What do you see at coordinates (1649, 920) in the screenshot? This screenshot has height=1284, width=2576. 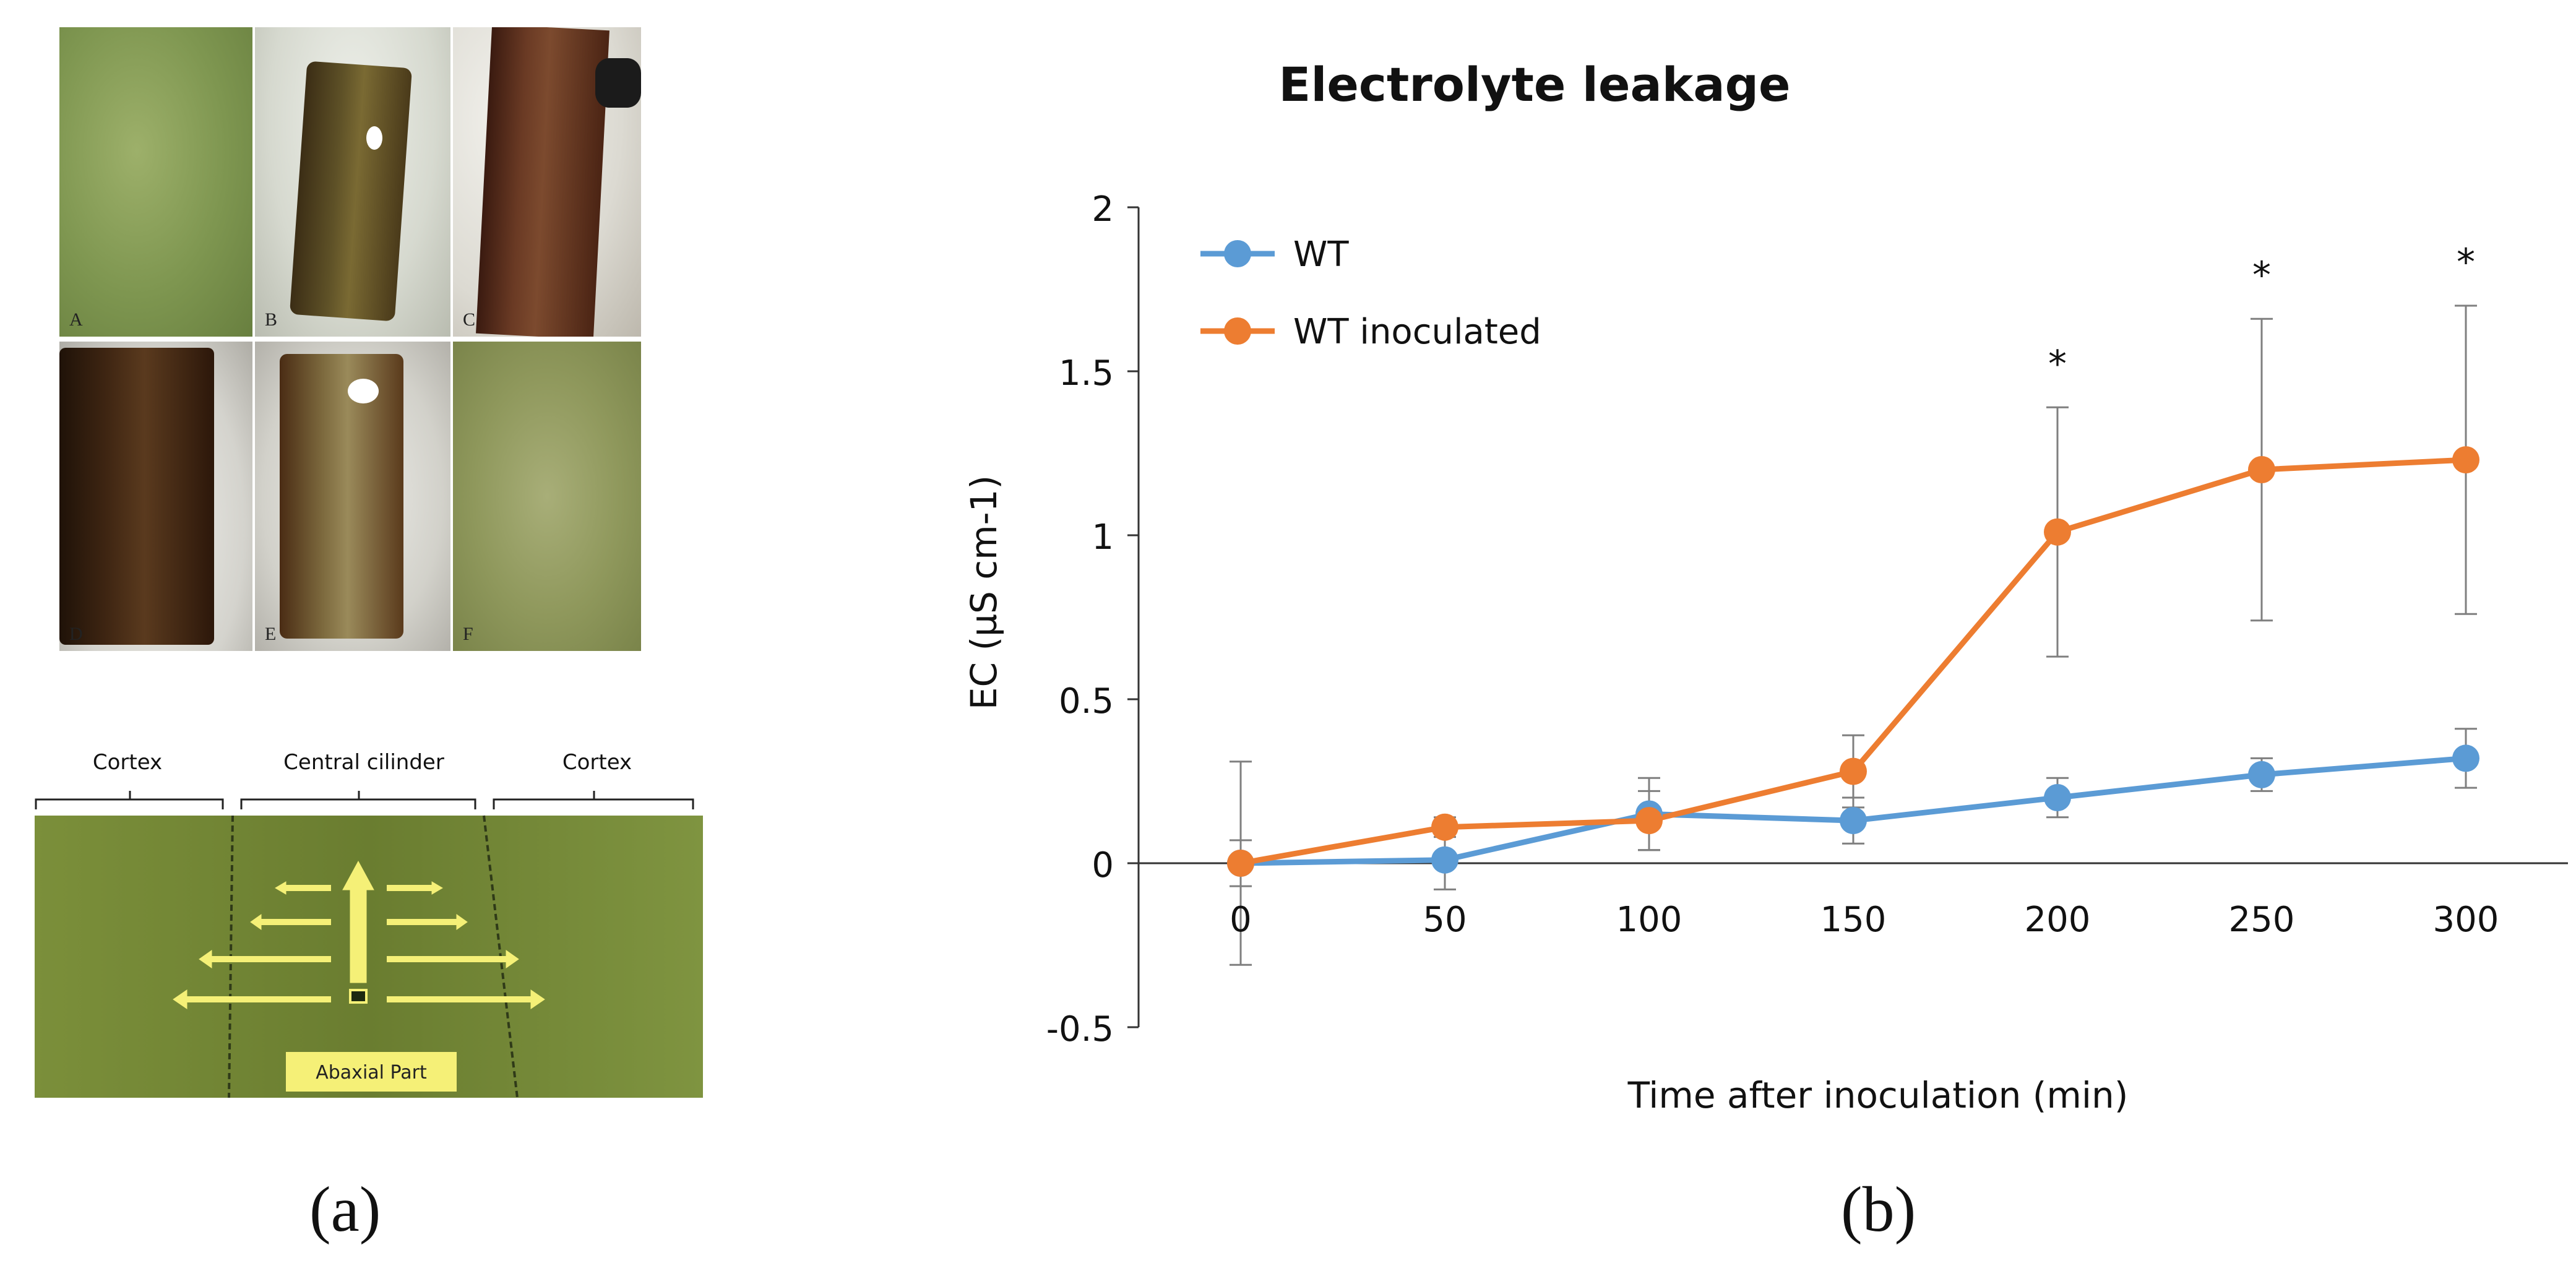 I see `x-tick-label: 100` at bounding box center [1649, 920].